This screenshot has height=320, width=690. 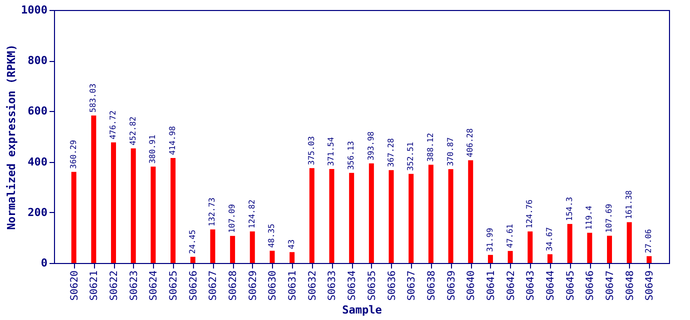 What do you see at coordinates (153, 149) in the screenshot?
I see `data-label: 380.91` at bounding box center [153, 149].